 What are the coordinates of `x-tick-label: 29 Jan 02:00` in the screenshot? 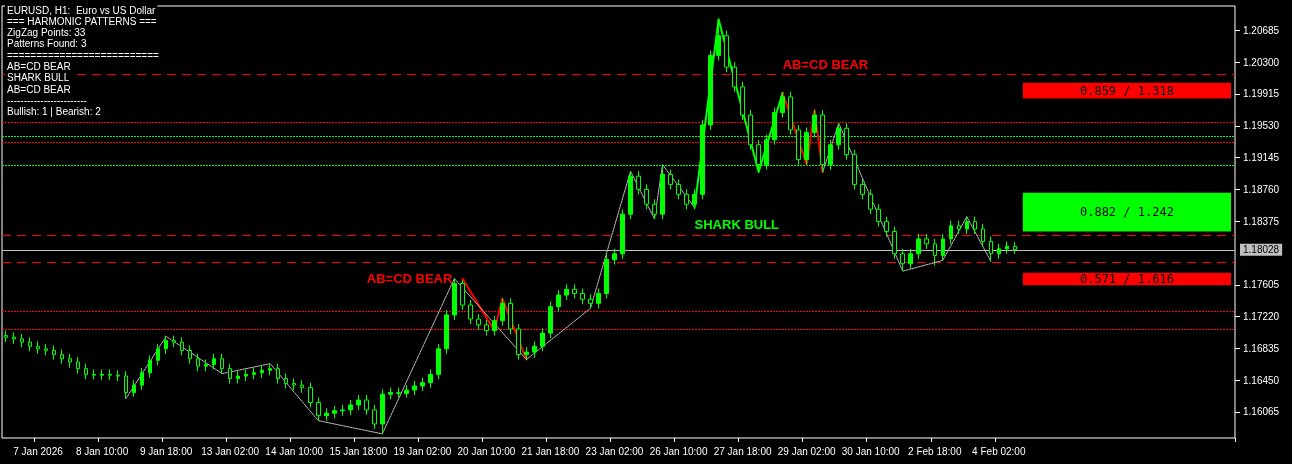 It's located at (806, 451).